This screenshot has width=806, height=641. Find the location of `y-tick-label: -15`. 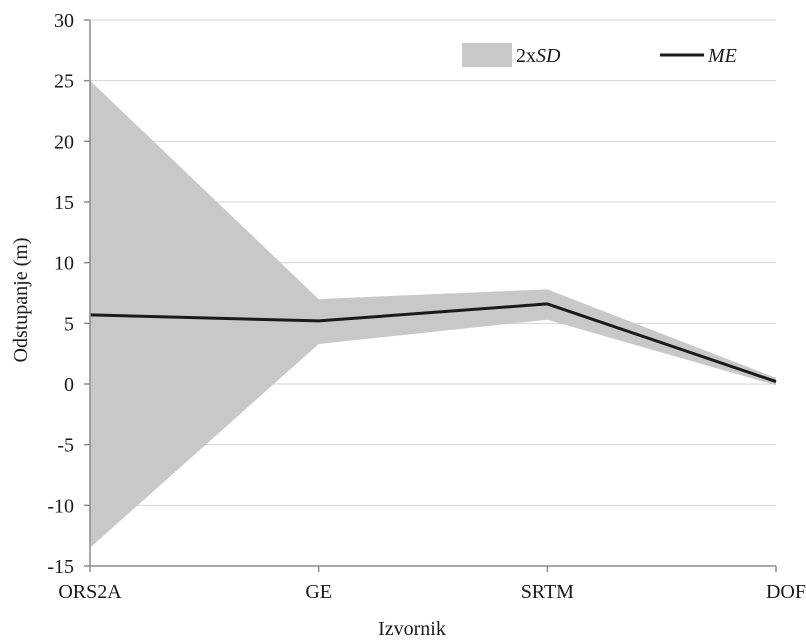

y-tick-label: -15 is located at coordinates (60, 567).